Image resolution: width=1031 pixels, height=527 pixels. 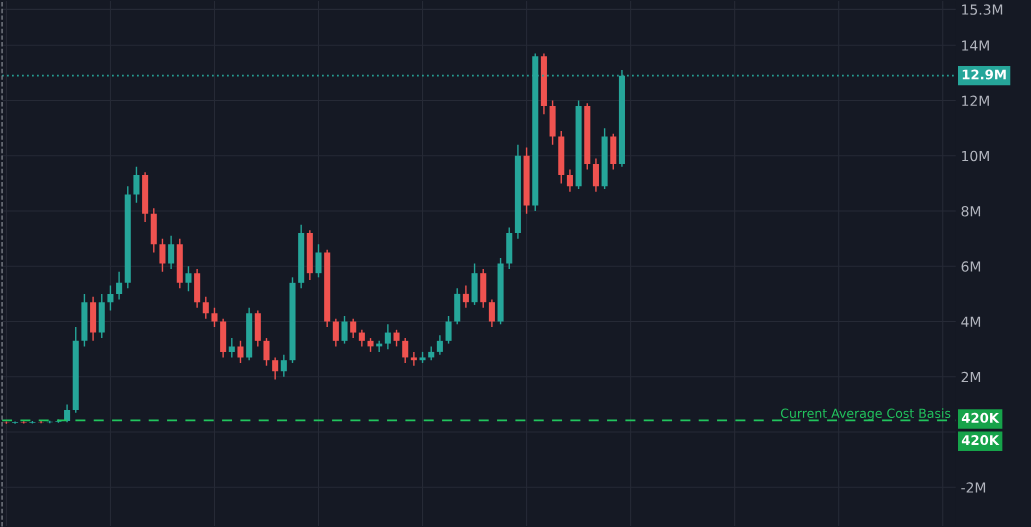 What do you see at coordinates (975, 156) in the screenshot?
I see `y-tick-label: 10M` at bounding box center [975, 156].